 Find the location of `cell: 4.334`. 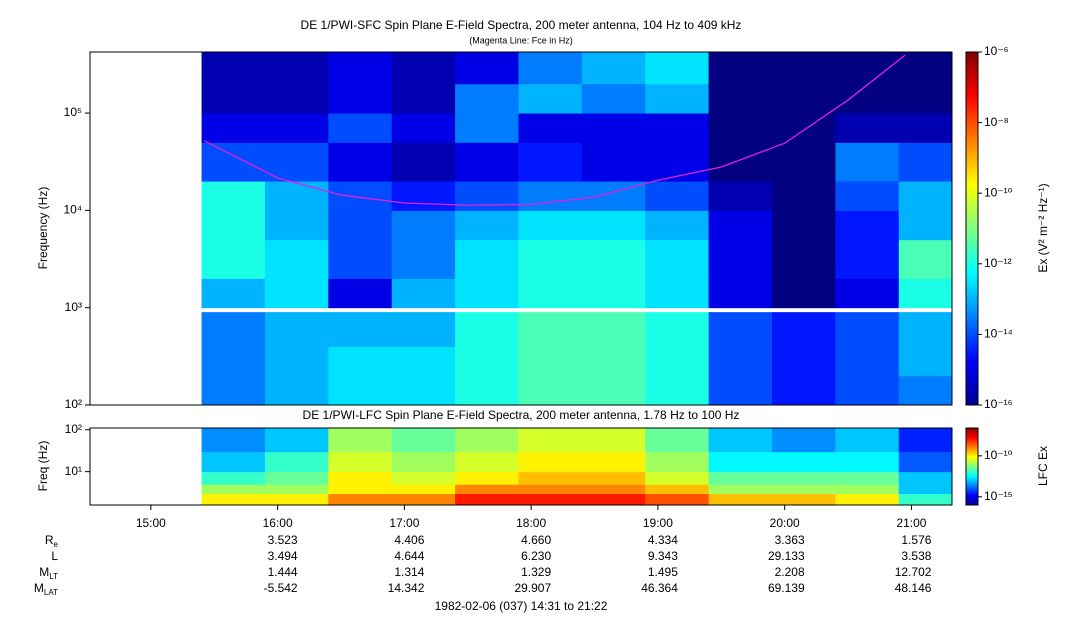

cell: 4.334 is located at coordinates (663, 540).